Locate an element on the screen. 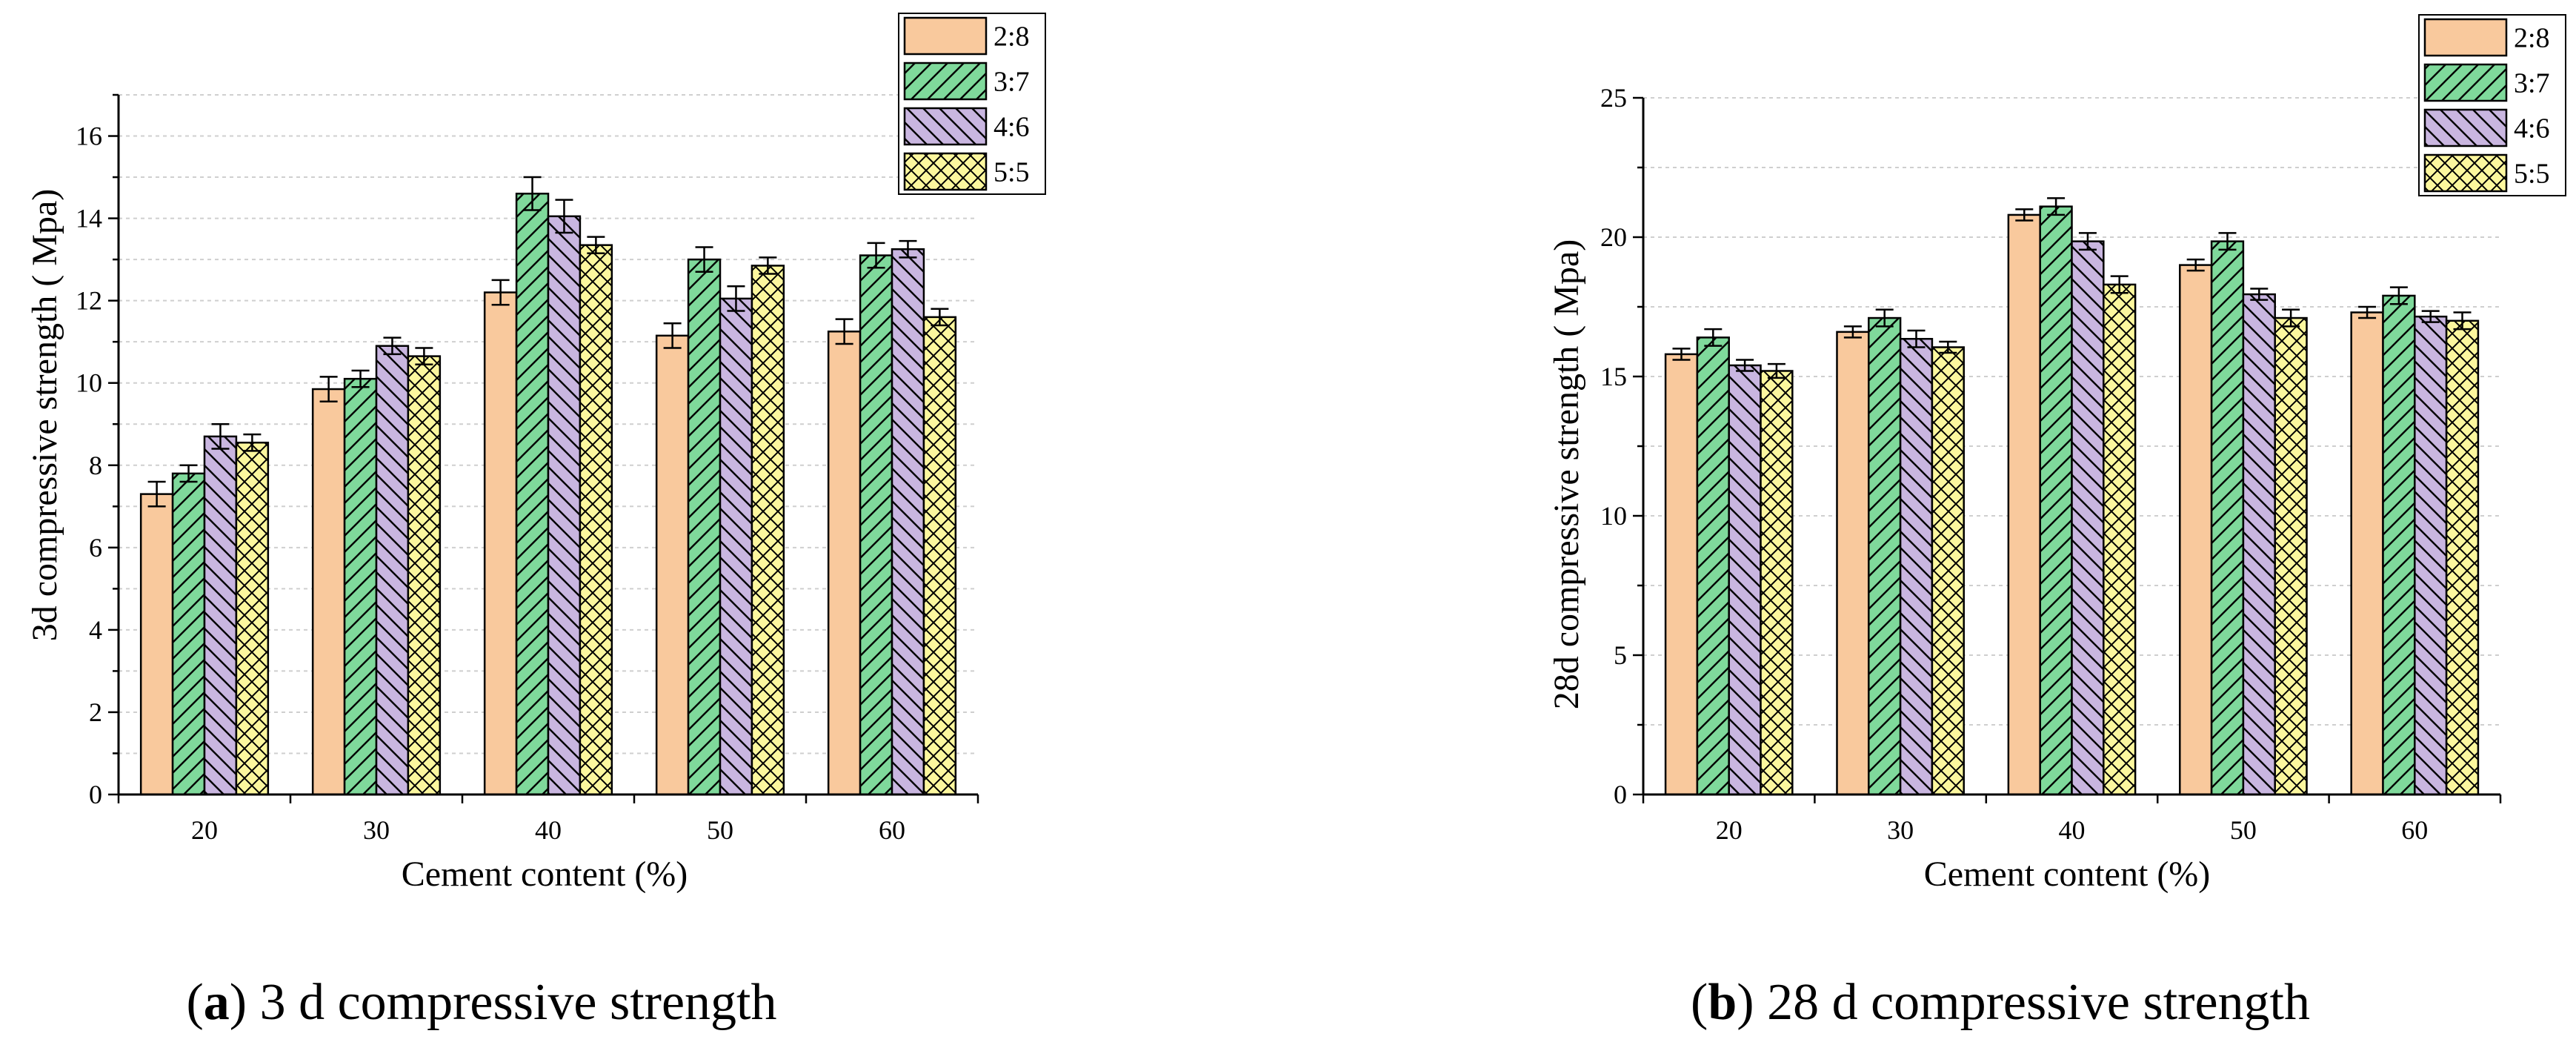 The image size is (2576, 1045). y-tick-label: 12 is located at coordinates (89, 301).